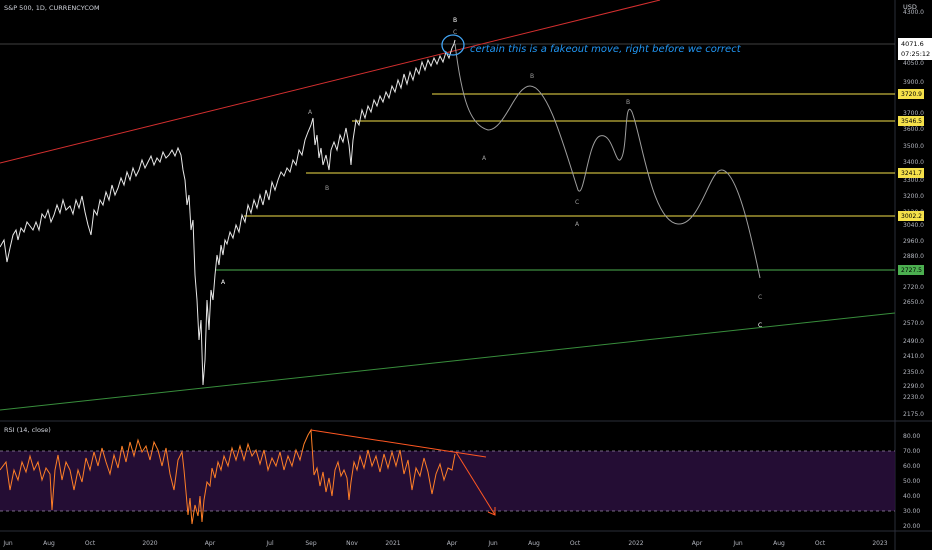  Describe the element at coordinates (327, 188) in the screenshot. I see `wave-label-b-sep: B` at that location.